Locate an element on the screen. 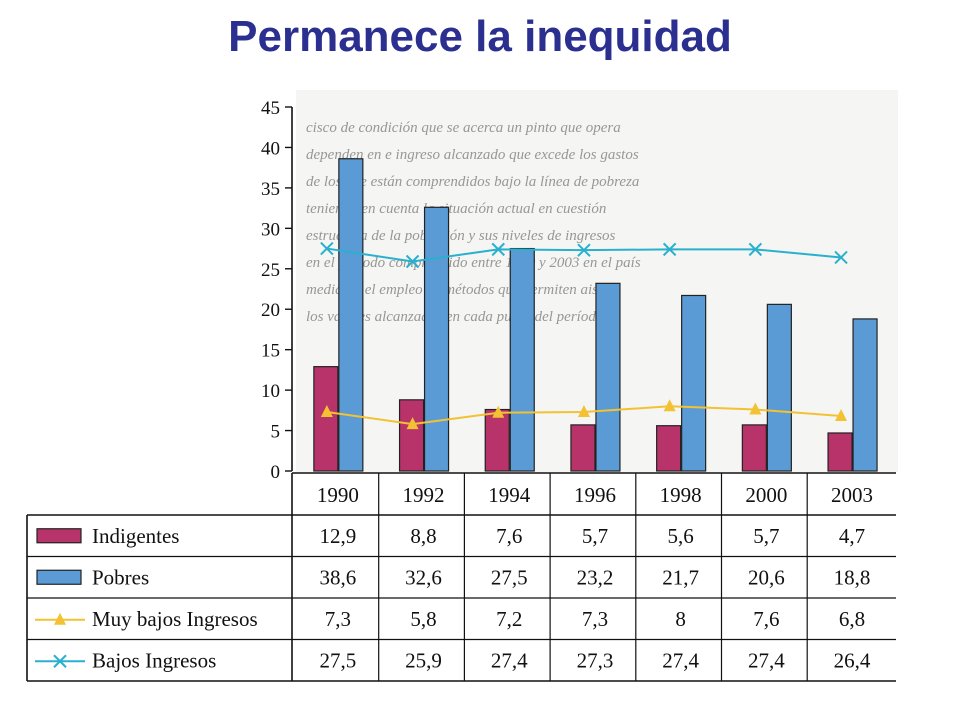  table-cell: 23,2 is located at coordinates (595, 577).